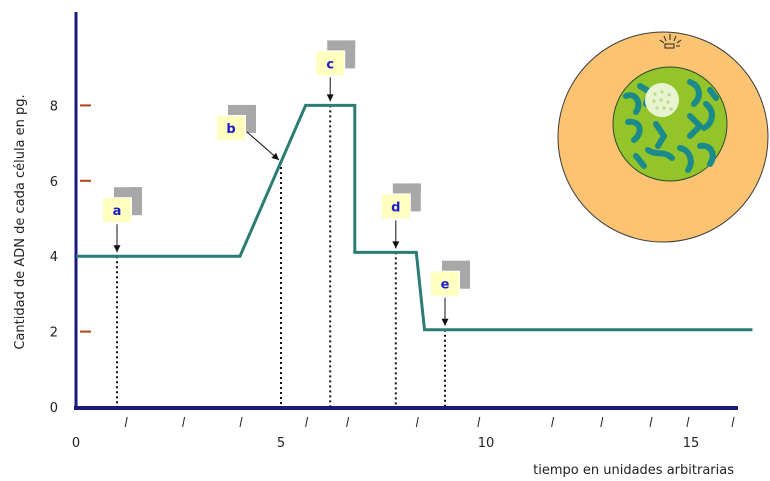 The height and width of the screenshot is (481, 770). I want to click on marker-c-label: c, so click(330, 64).